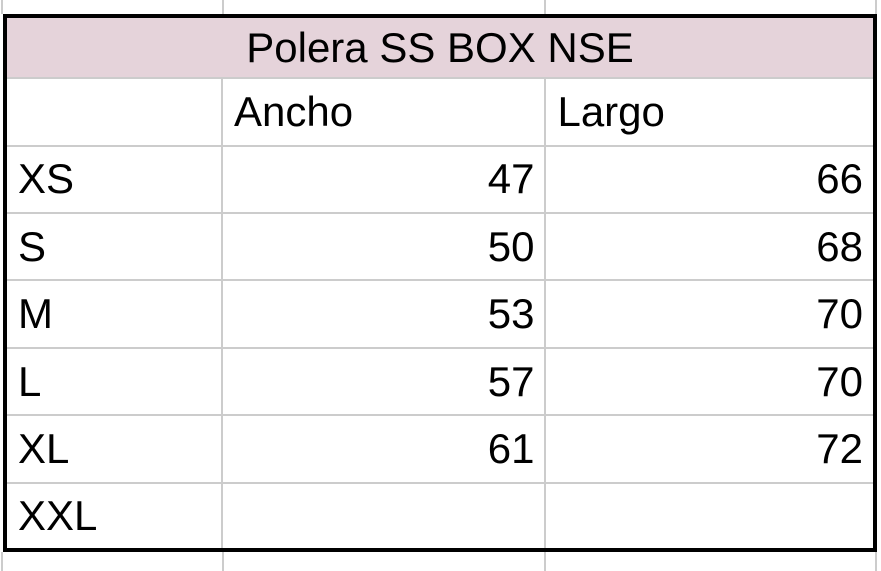 Image resolution: width=881 pixels, height=571 pixels. What do you see at coordinates (113, 314) in the screenshot?
I see `size-cell: M` at bounding box center [113, 314].